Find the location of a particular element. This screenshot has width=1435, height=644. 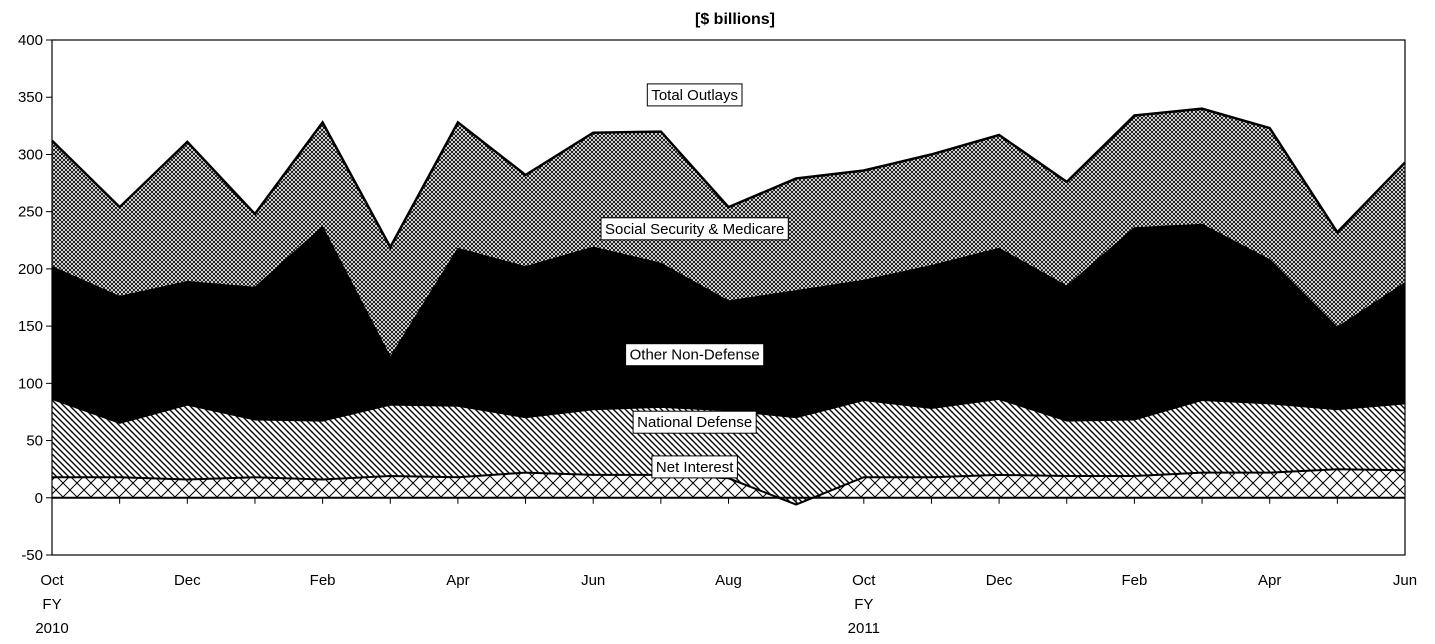

y-tick-label: -50 is located at coordinates (32, 555).